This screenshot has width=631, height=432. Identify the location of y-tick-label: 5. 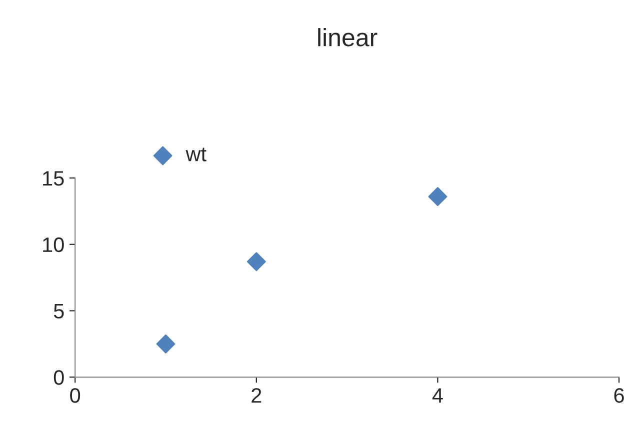
(59, 311).